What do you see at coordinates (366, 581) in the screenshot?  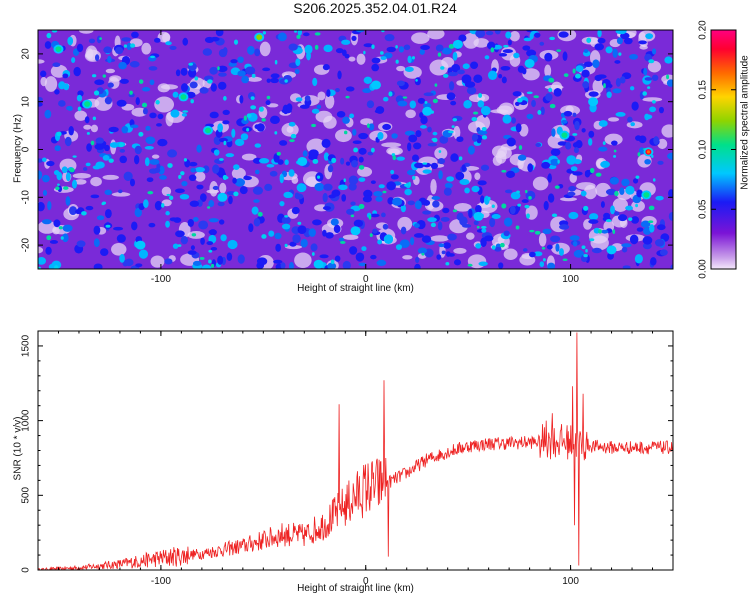 I see `x-tick-label: 0` at bounding box center [366, 581].